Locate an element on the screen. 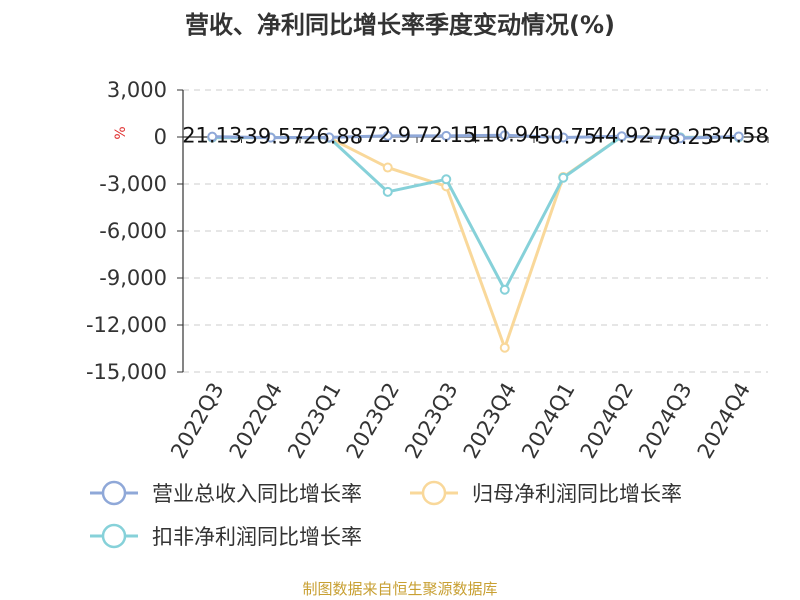 The image size is (800, 600). x-tick-label: 2024Q1 is located at coordinates (548, 421).